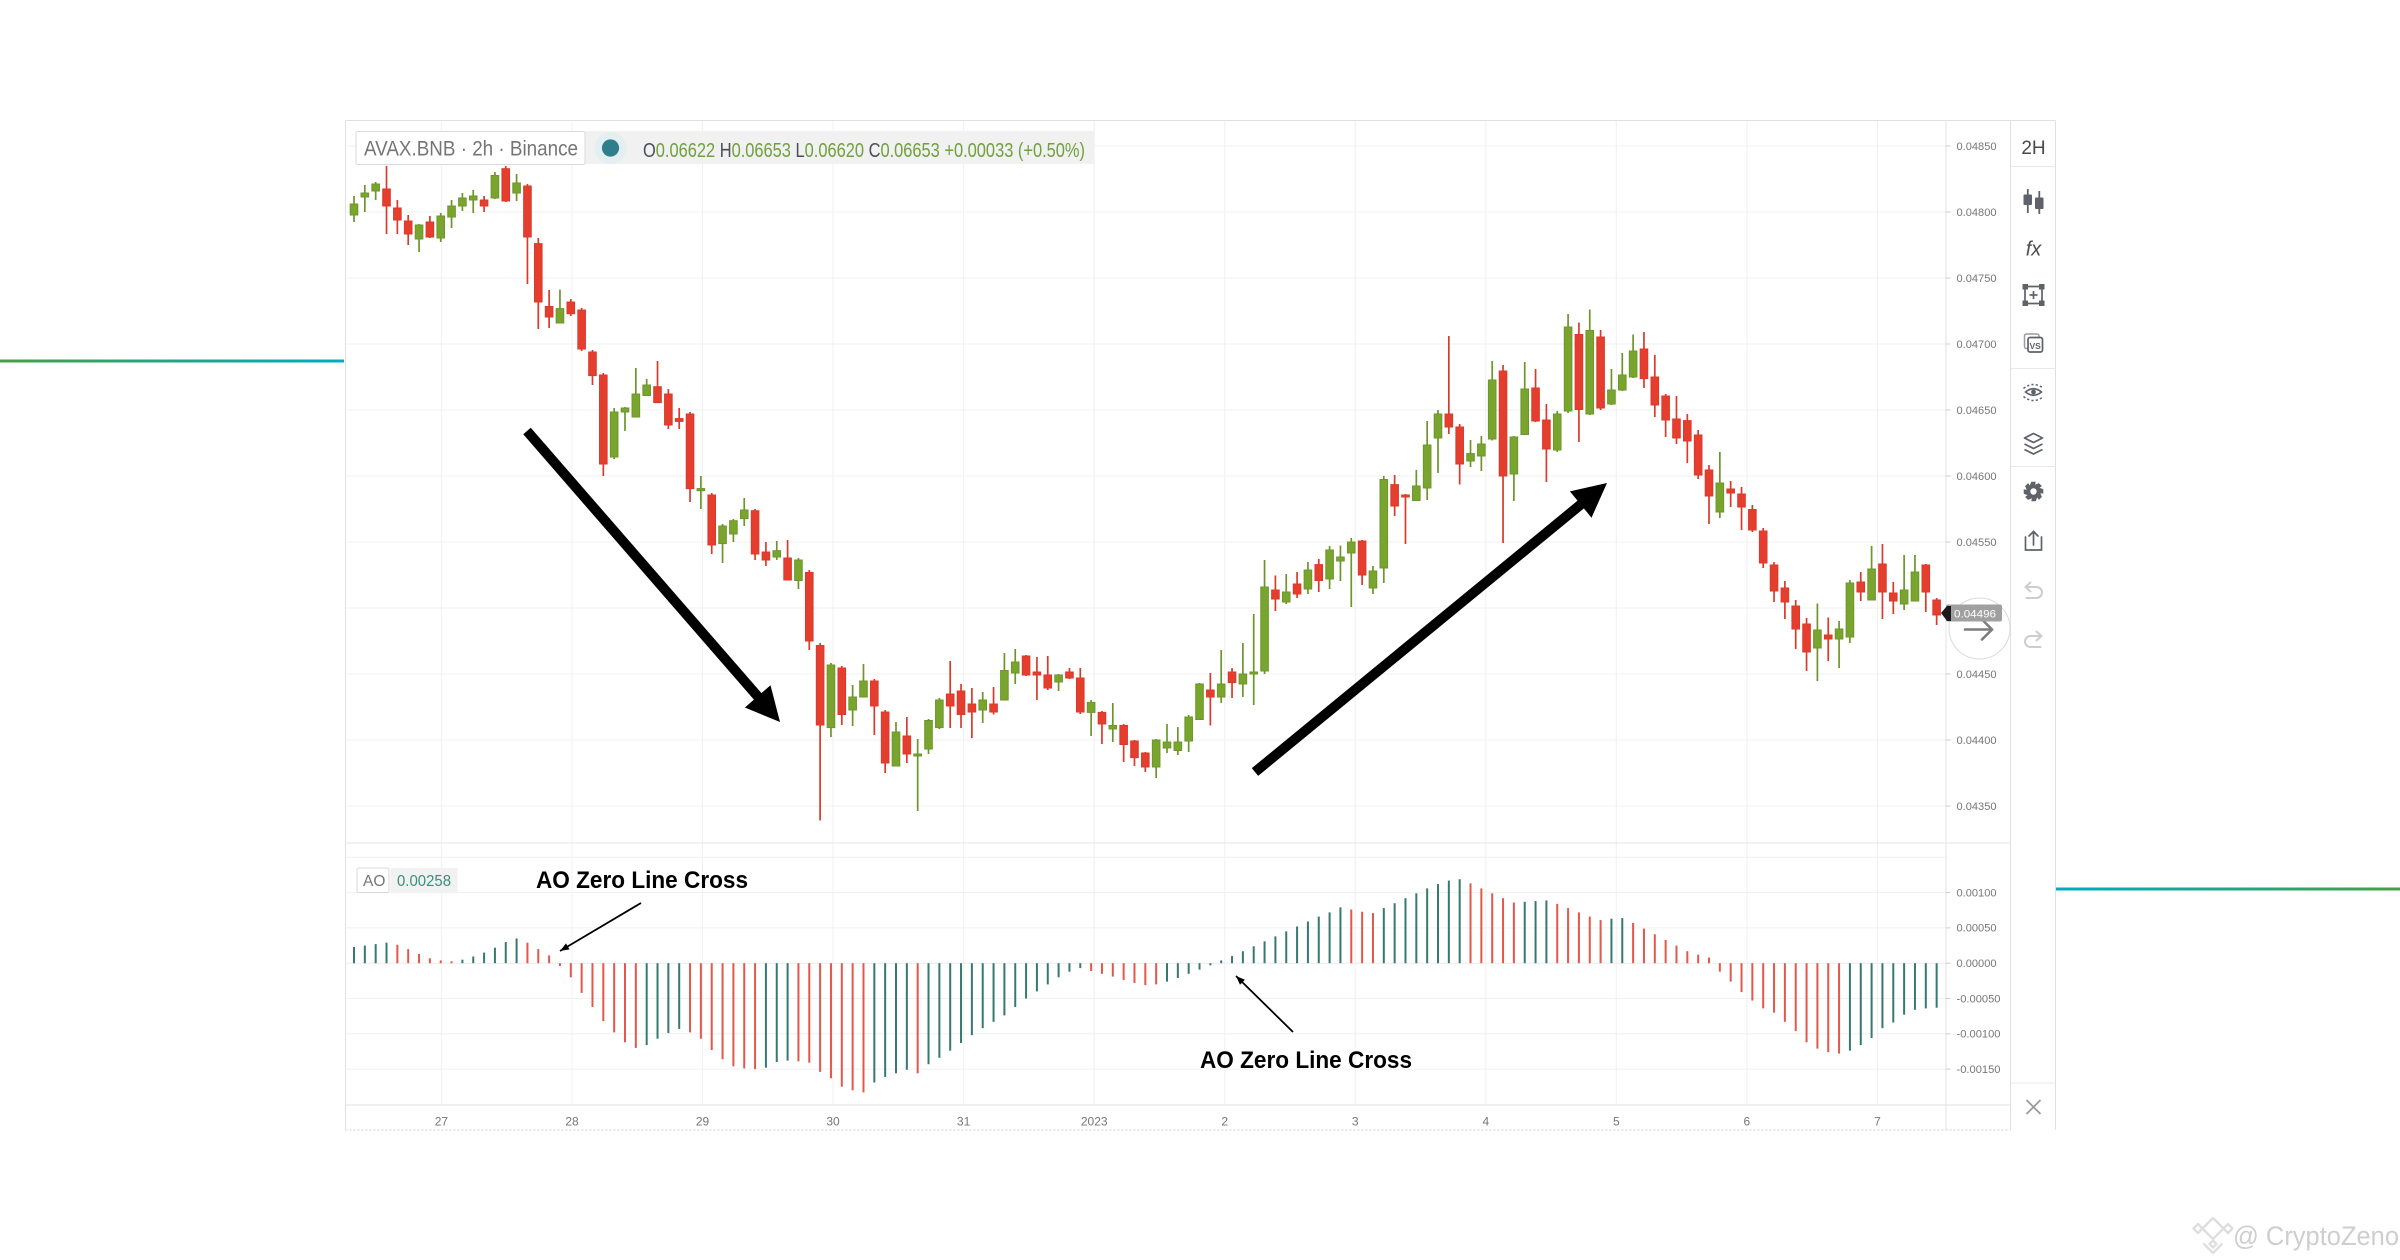 This screenshot has width=2400, height=1260. I want to click on svg-text: 0.04350, so click(1977, 807).